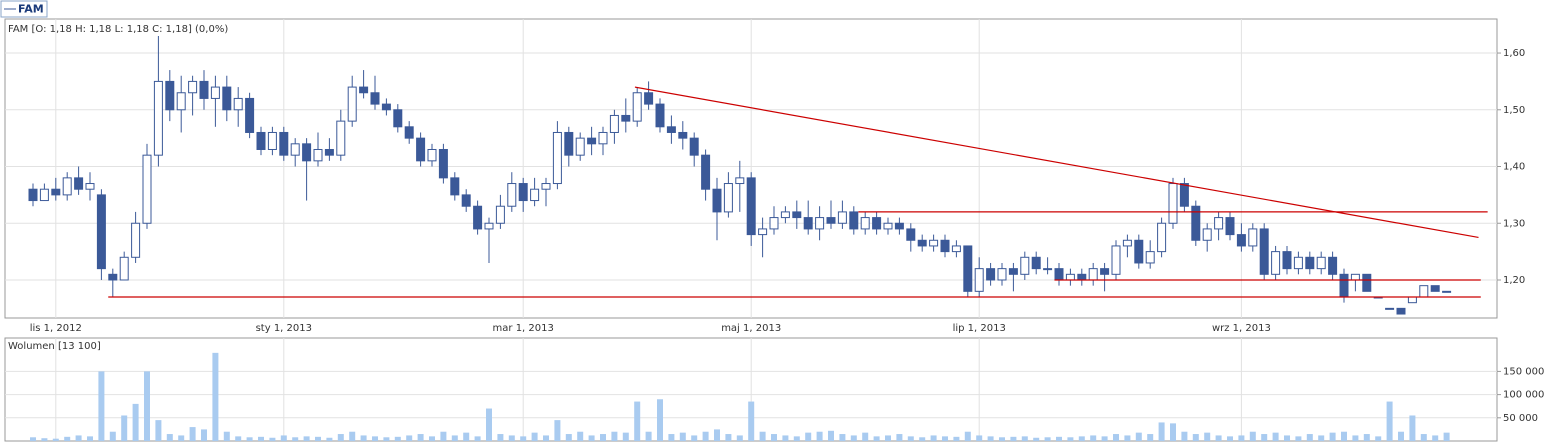 This screenshot has height=445, width=1547. Describe the element at coordinates (523, 328) in the screenshot. I see `x-tick-label: mar 1, 2013` at that location.